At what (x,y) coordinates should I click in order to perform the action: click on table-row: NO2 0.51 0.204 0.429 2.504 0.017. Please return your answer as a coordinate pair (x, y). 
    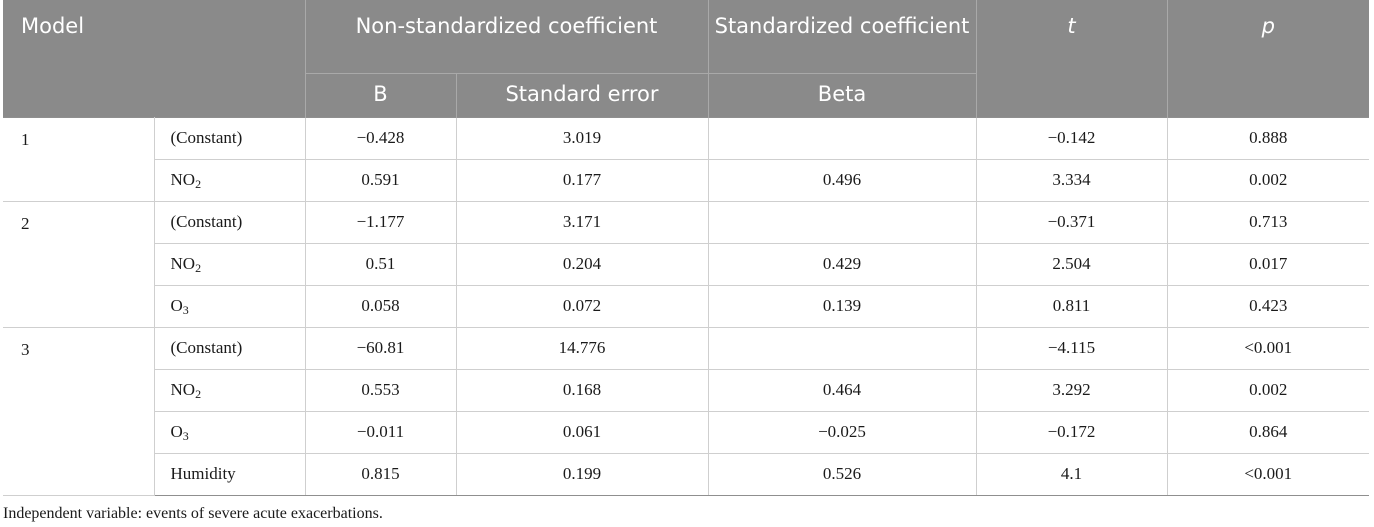
    Looking at the image, I should click on (686, 264).